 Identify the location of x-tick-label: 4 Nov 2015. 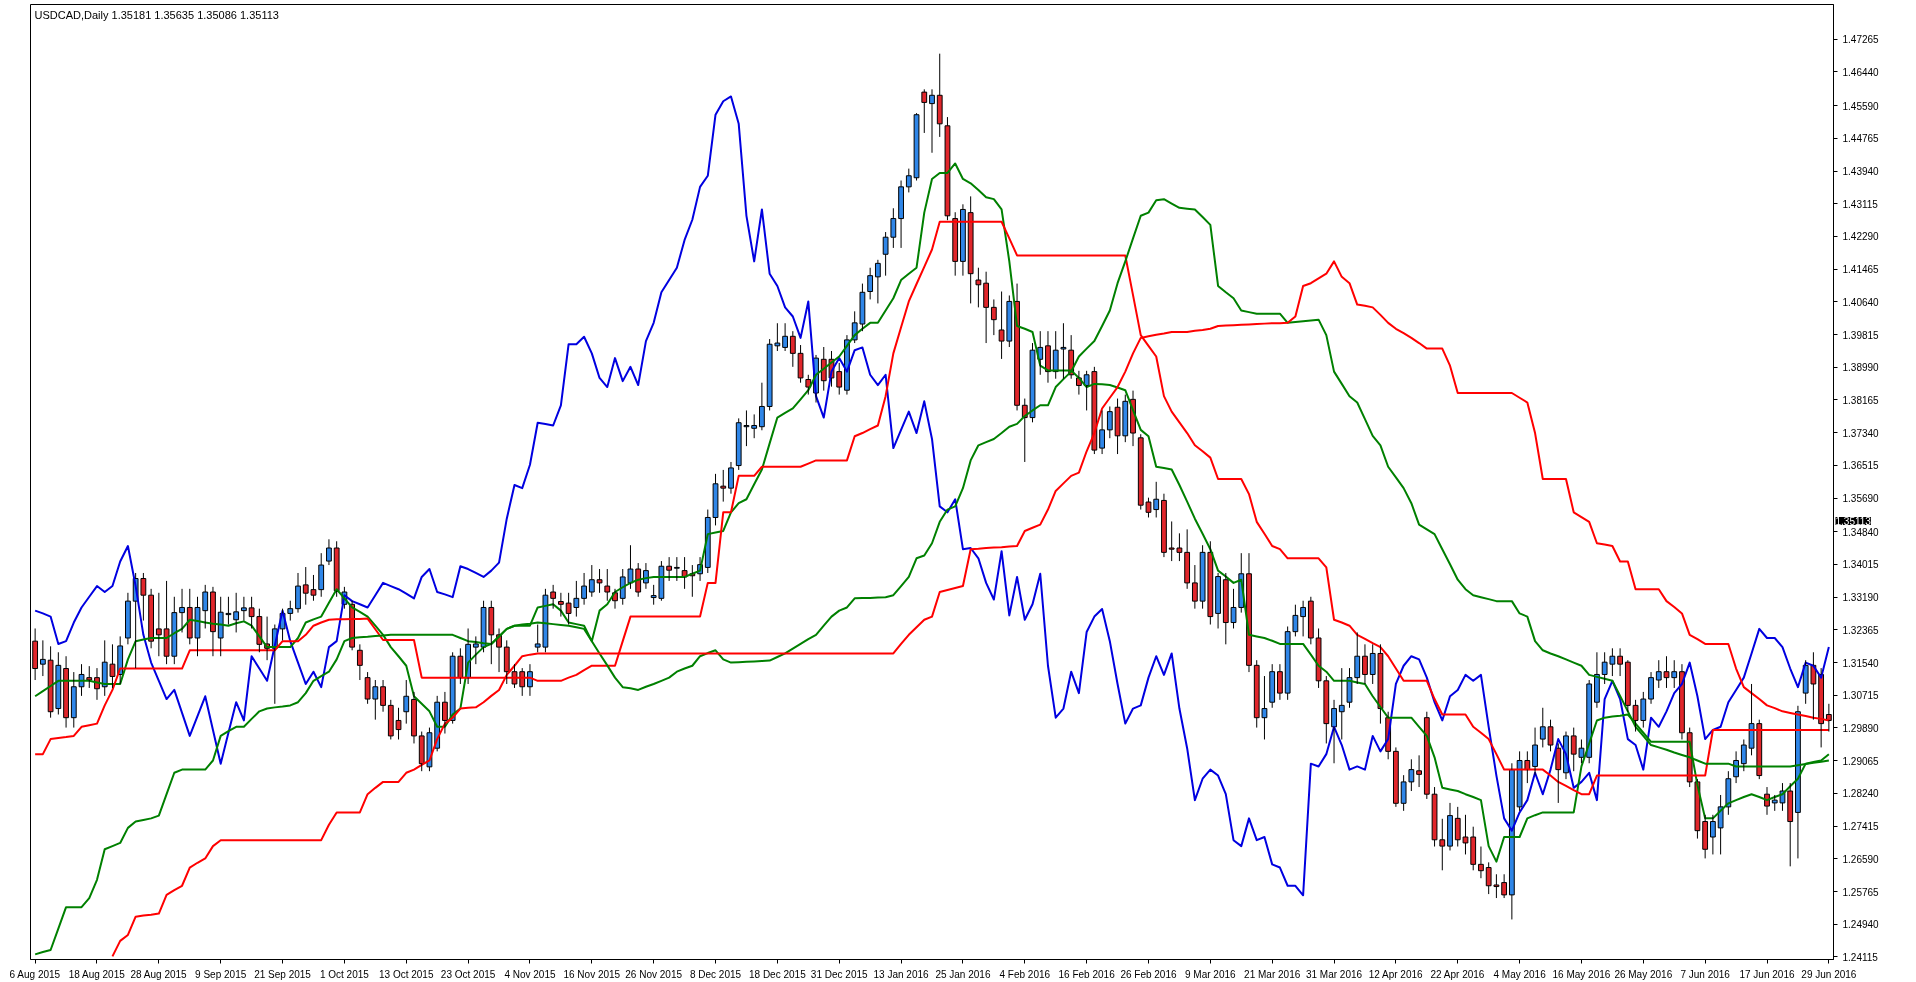
(530, 974).